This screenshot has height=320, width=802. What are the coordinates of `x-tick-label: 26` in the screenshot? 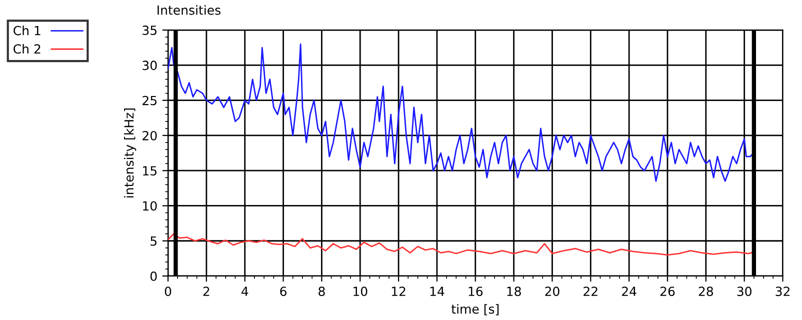 It's located at (667, 291).